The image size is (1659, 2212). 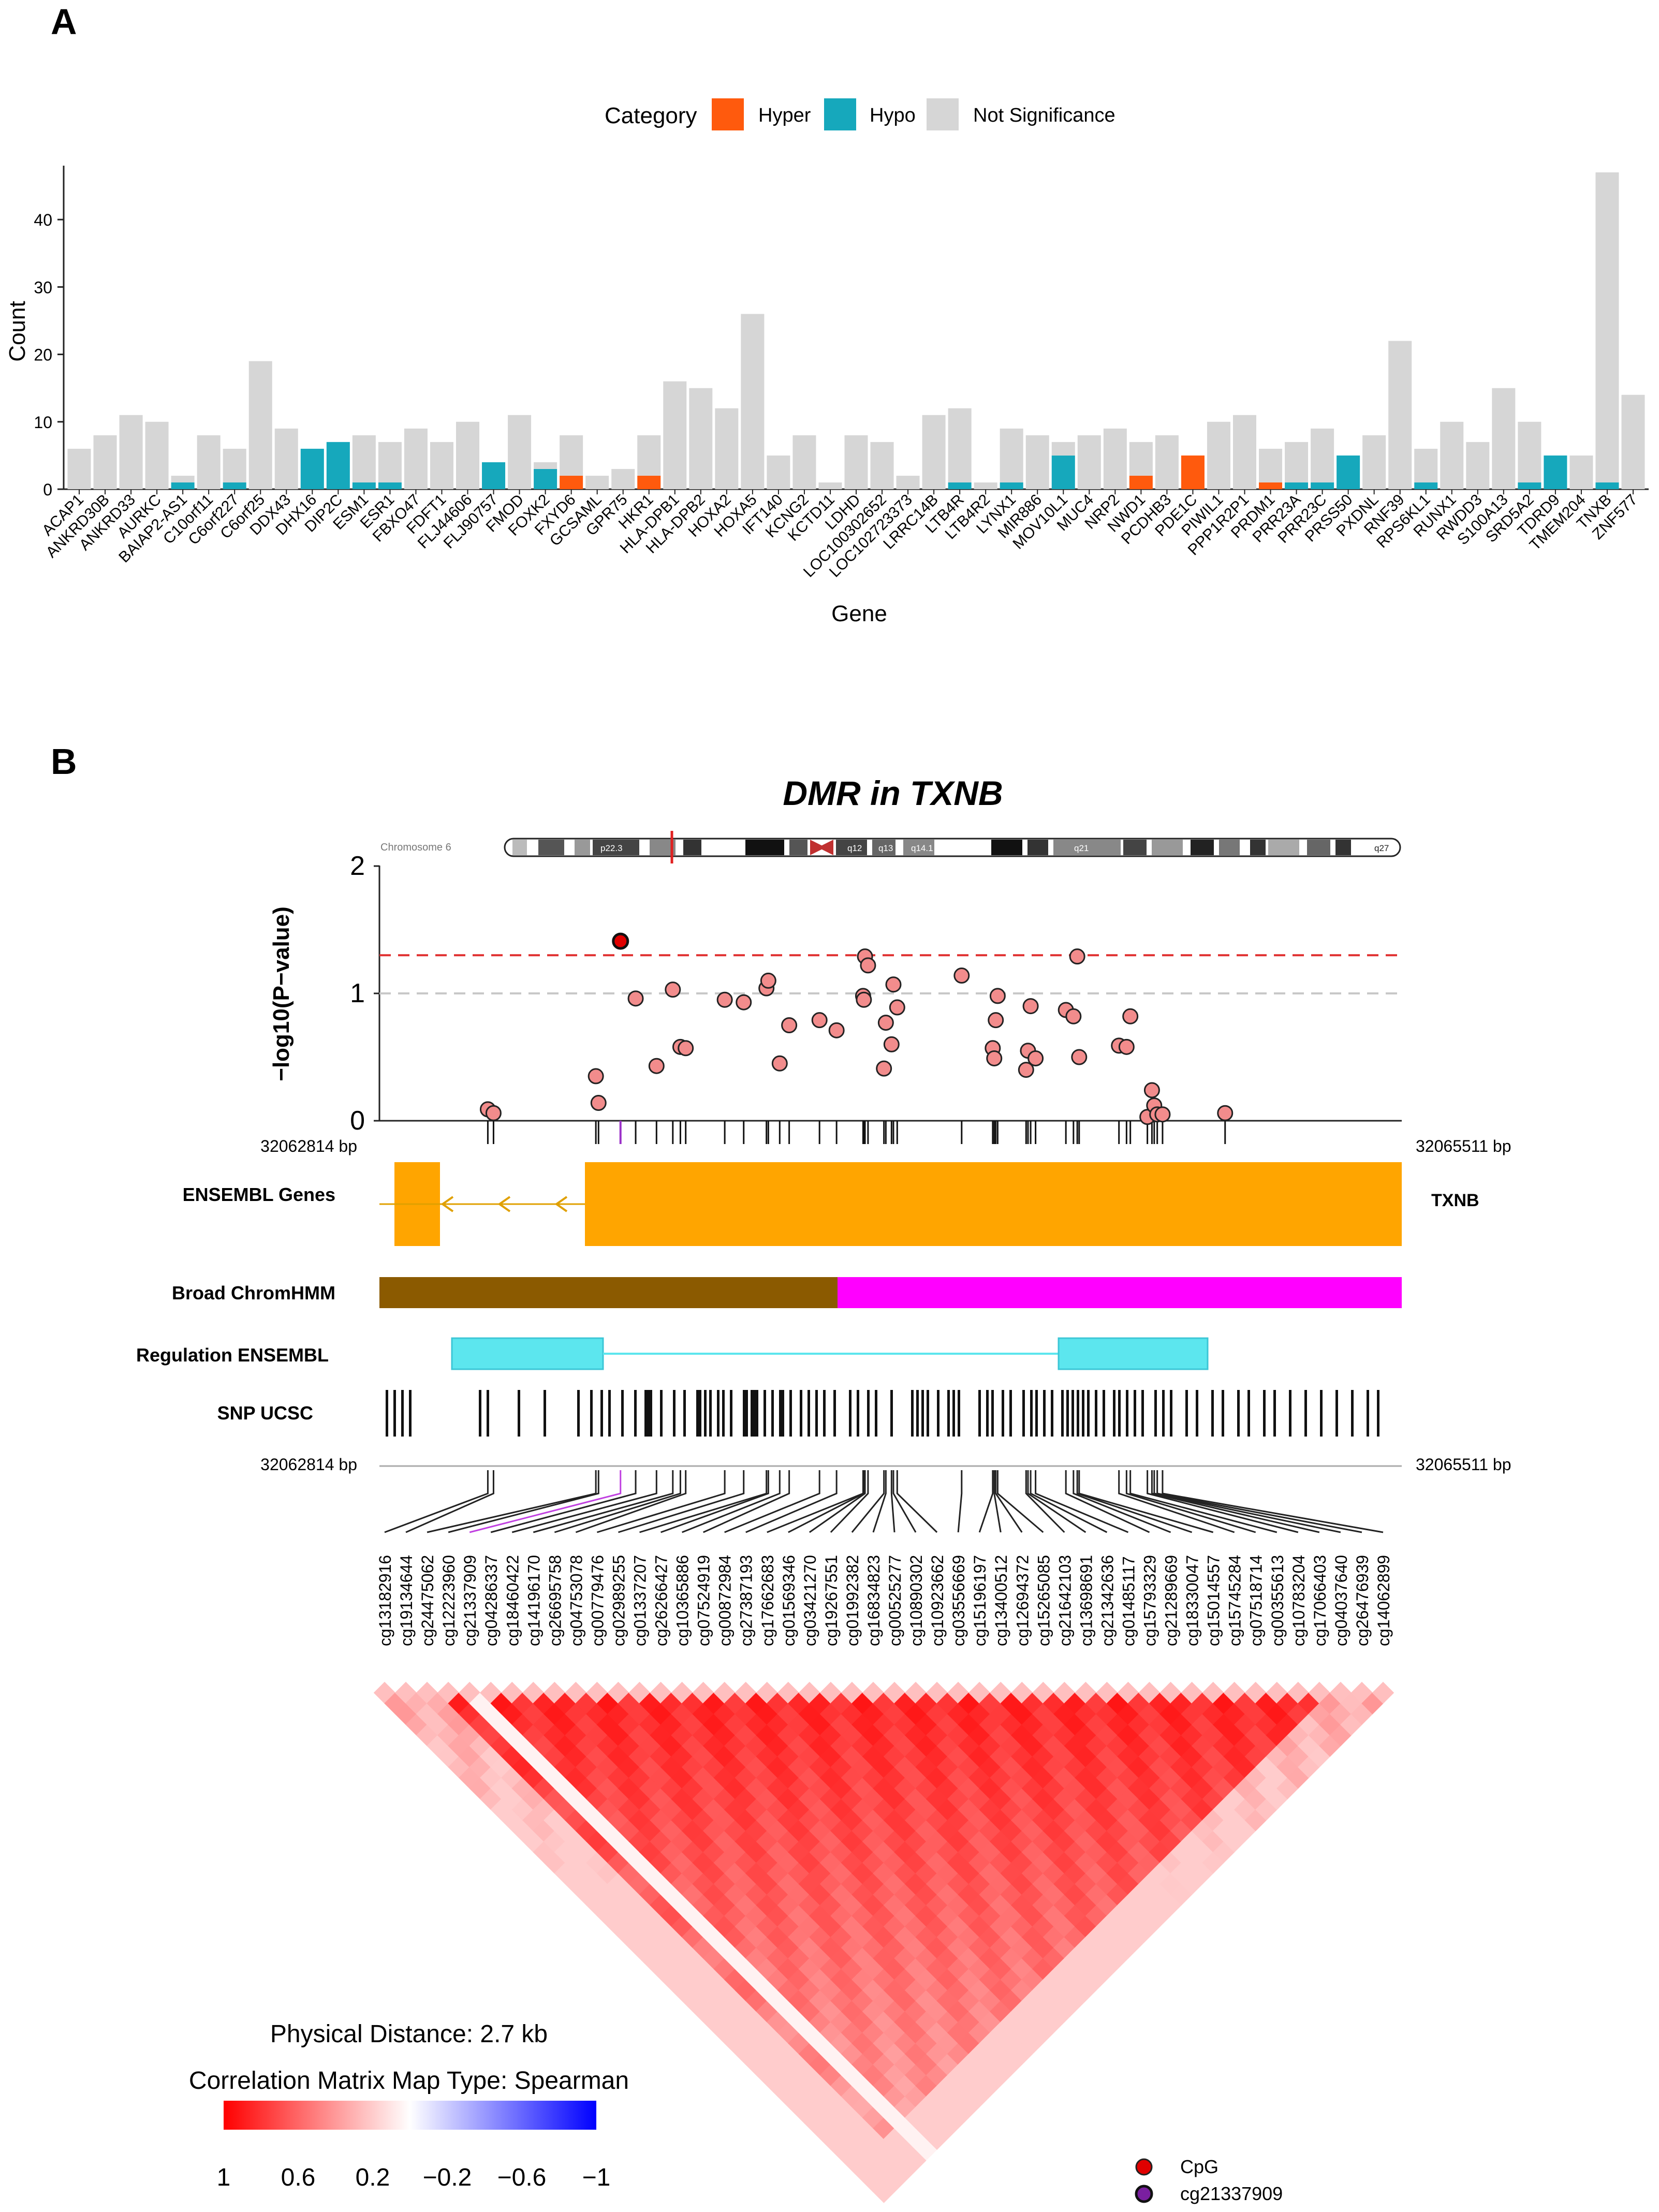 I want to click on cpg-label: cg18460422, so click(x=512, y=1601).